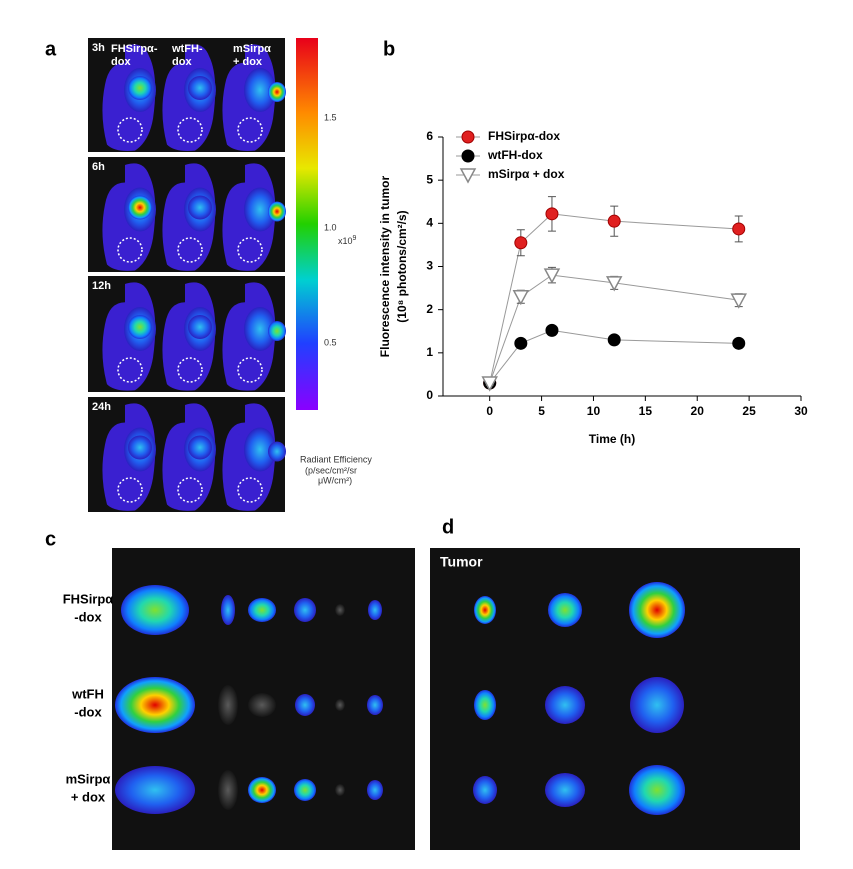  Describe the element at coordinates (429, 223) in the screenshot. I see `y-tick-label: 4` at that location.